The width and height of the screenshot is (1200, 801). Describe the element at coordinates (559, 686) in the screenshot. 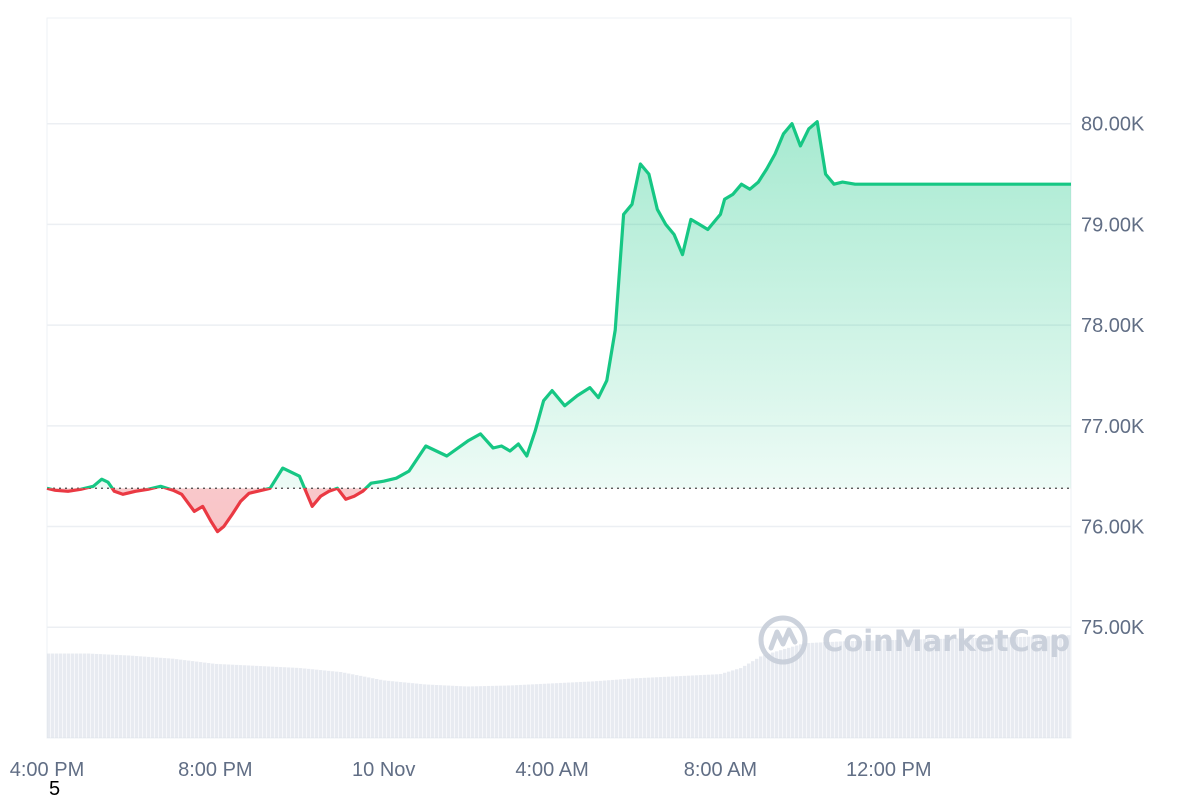

I see `volume-bars` at that location.